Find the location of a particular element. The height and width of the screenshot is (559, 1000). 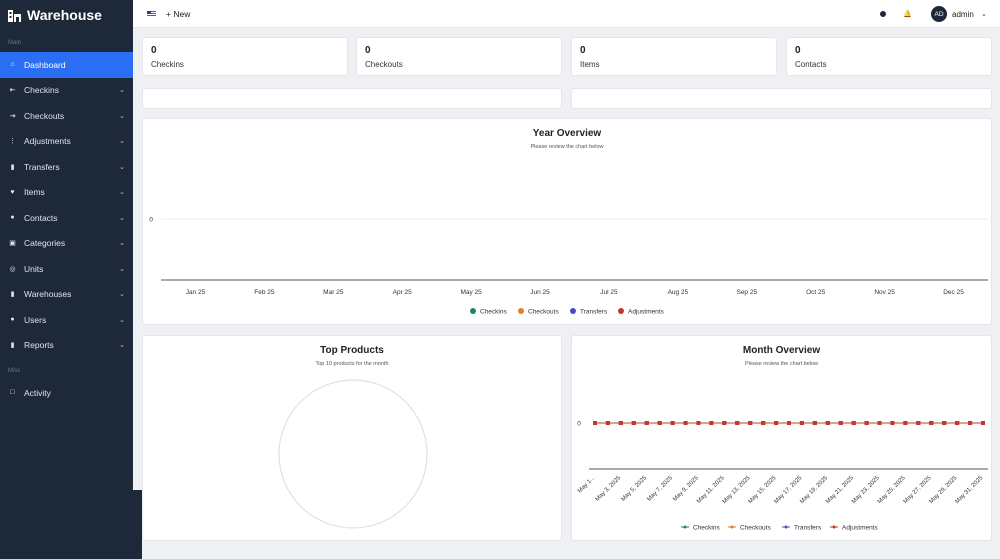

x-tick-label: Nov 25 is located at coordinates (884, 292).